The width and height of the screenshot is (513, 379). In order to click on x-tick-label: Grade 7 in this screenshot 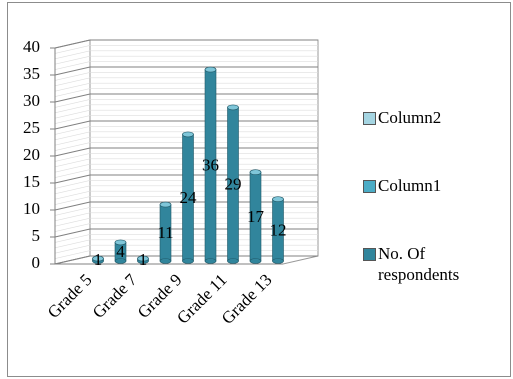, I will do `click(115, 296)`.